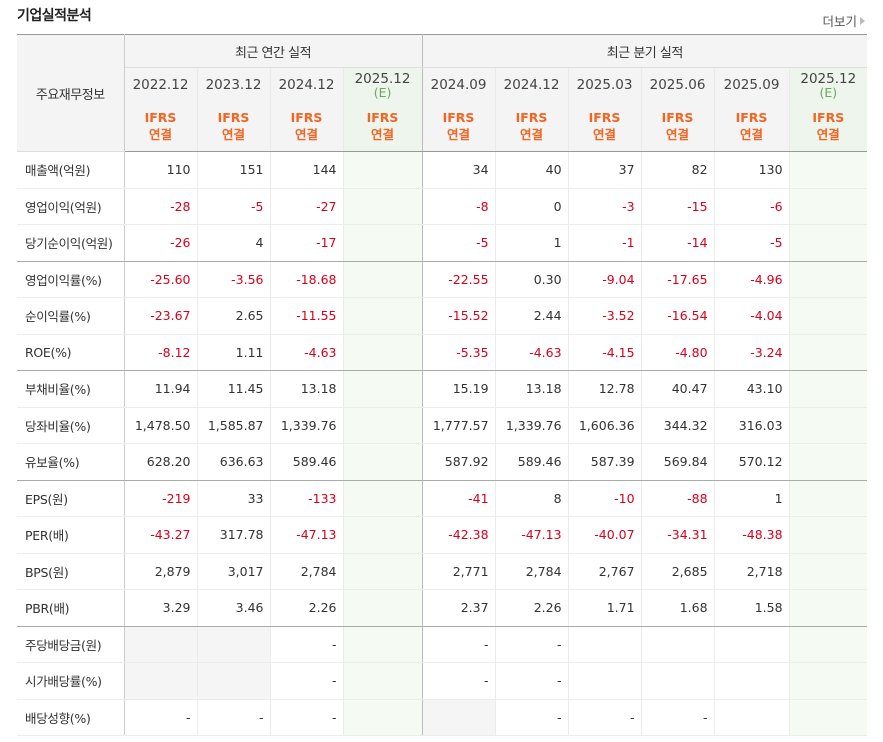 This screenshot has height=742, width=883. Describe the element at coordinates (306, 389) in the screenshot. I see `table-cell: 13.18` at that location.